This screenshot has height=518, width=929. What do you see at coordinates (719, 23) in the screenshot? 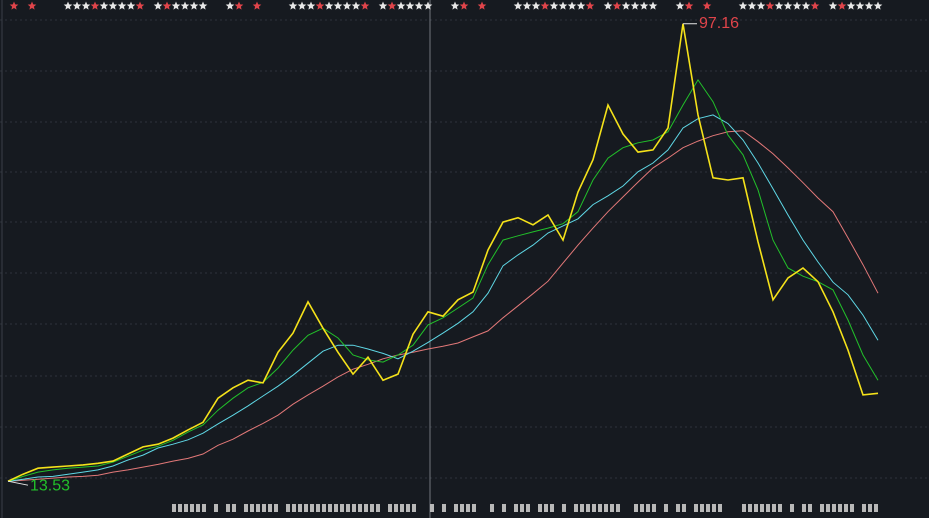
I see `max-label: 97.16` at bounding box center [719, 23].